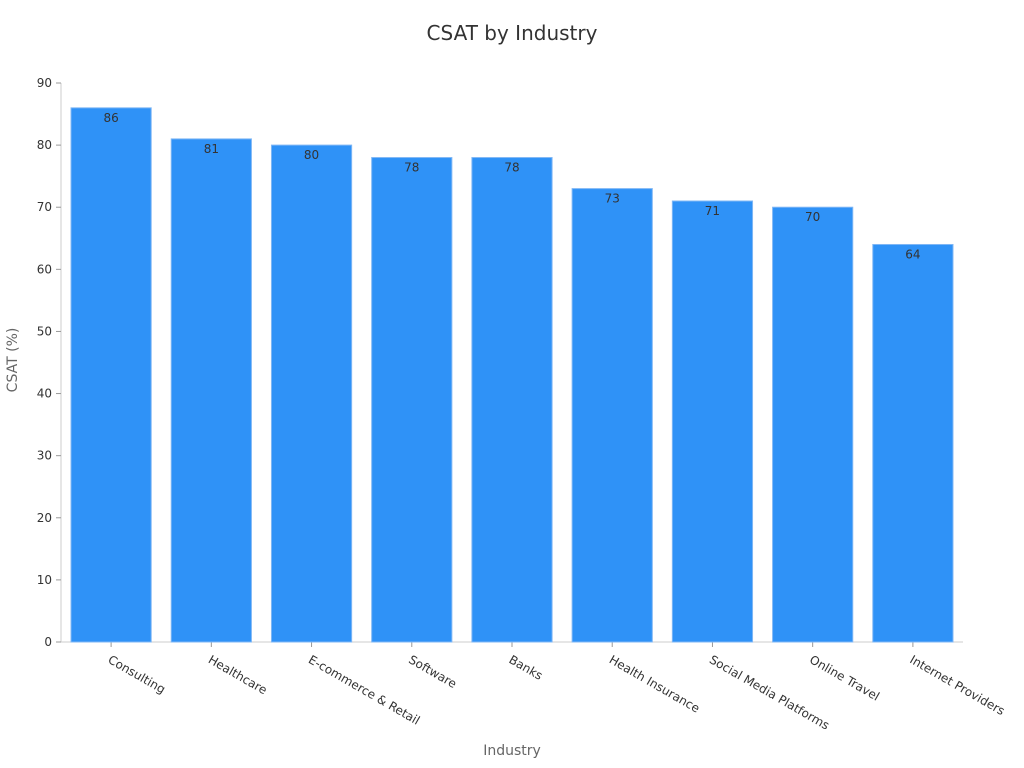  What do you see at coordinates (211, 149) in the screenshot?
I see `bar-value-label: 81` at bounding box center [211, 149].